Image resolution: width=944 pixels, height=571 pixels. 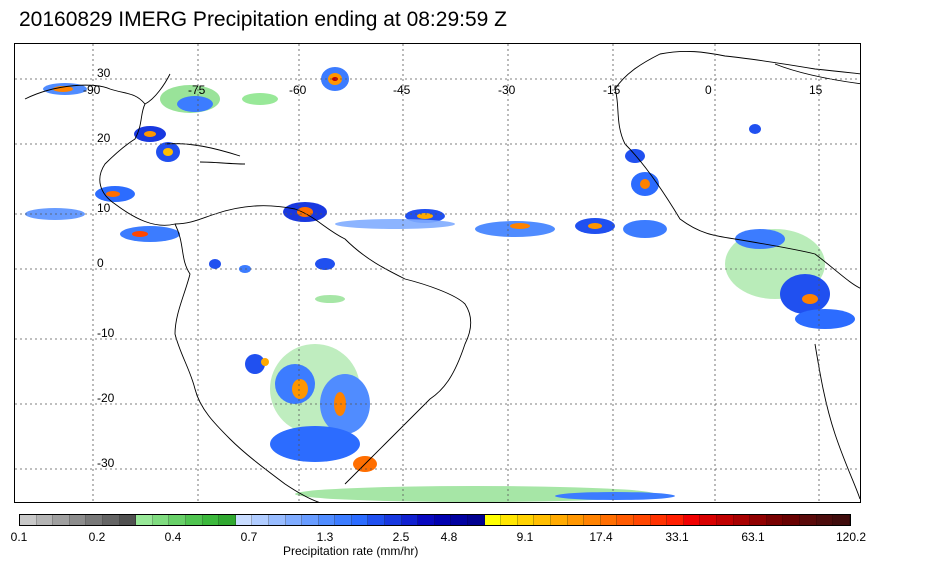 I want to click on lon-label: -30, so click(x=507, y=90).